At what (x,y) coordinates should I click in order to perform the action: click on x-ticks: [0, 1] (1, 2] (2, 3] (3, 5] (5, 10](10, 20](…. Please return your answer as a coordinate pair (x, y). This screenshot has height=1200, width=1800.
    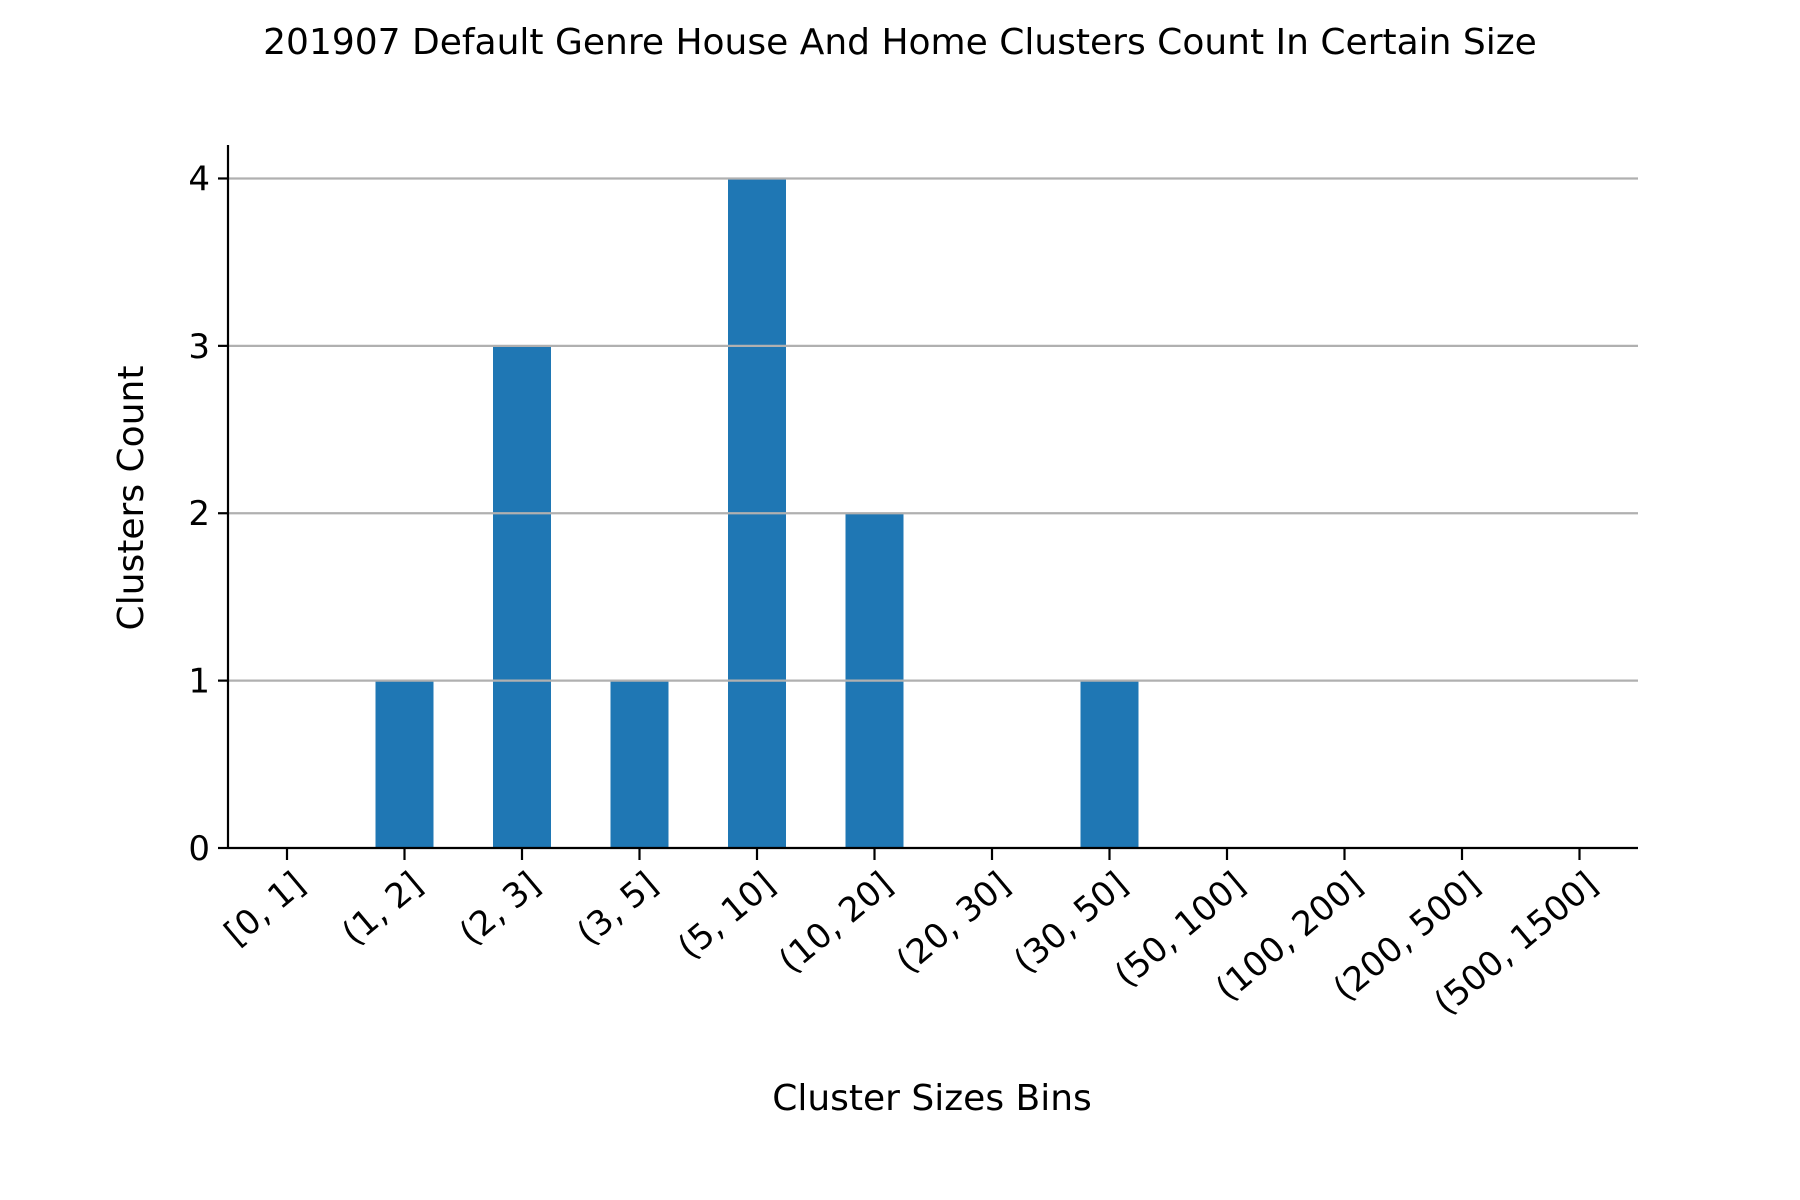
    Looking at the image, I should click on (911, 935).